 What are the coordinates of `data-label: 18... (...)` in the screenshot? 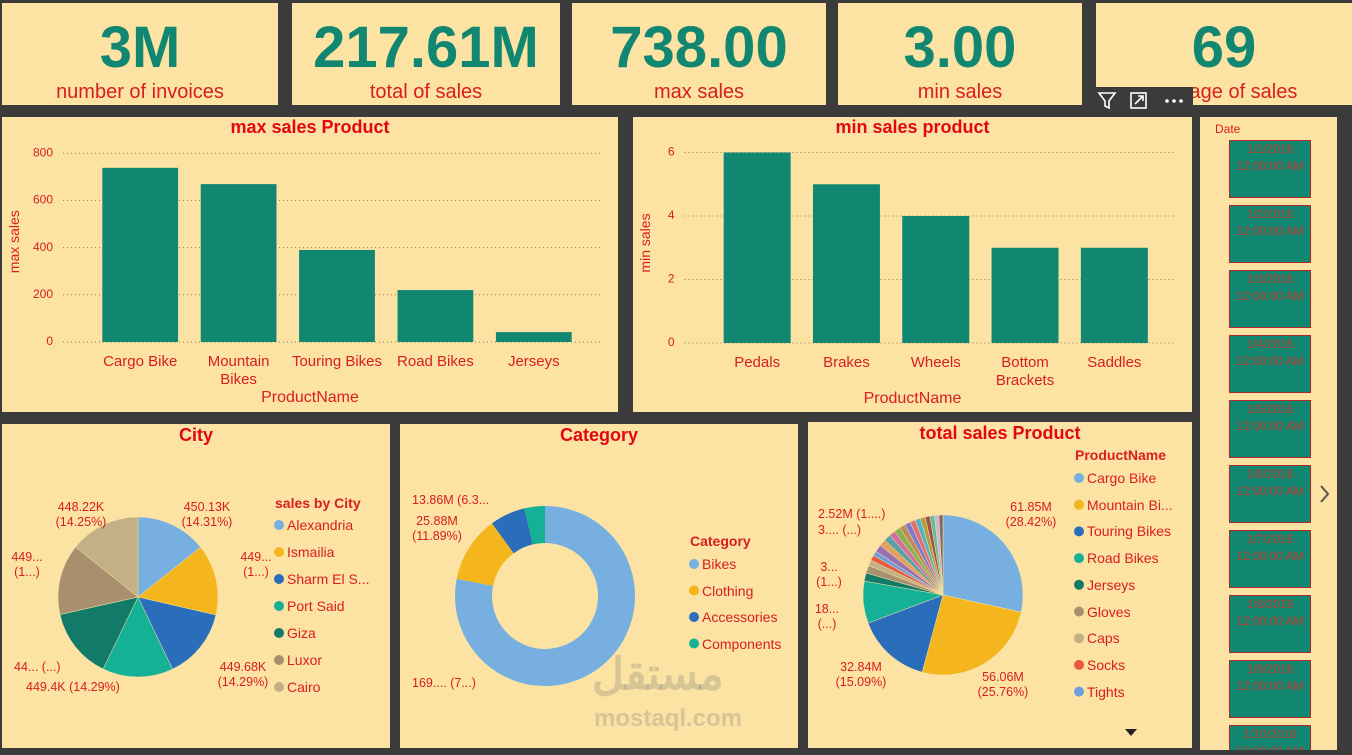 It's located at (827, 616).